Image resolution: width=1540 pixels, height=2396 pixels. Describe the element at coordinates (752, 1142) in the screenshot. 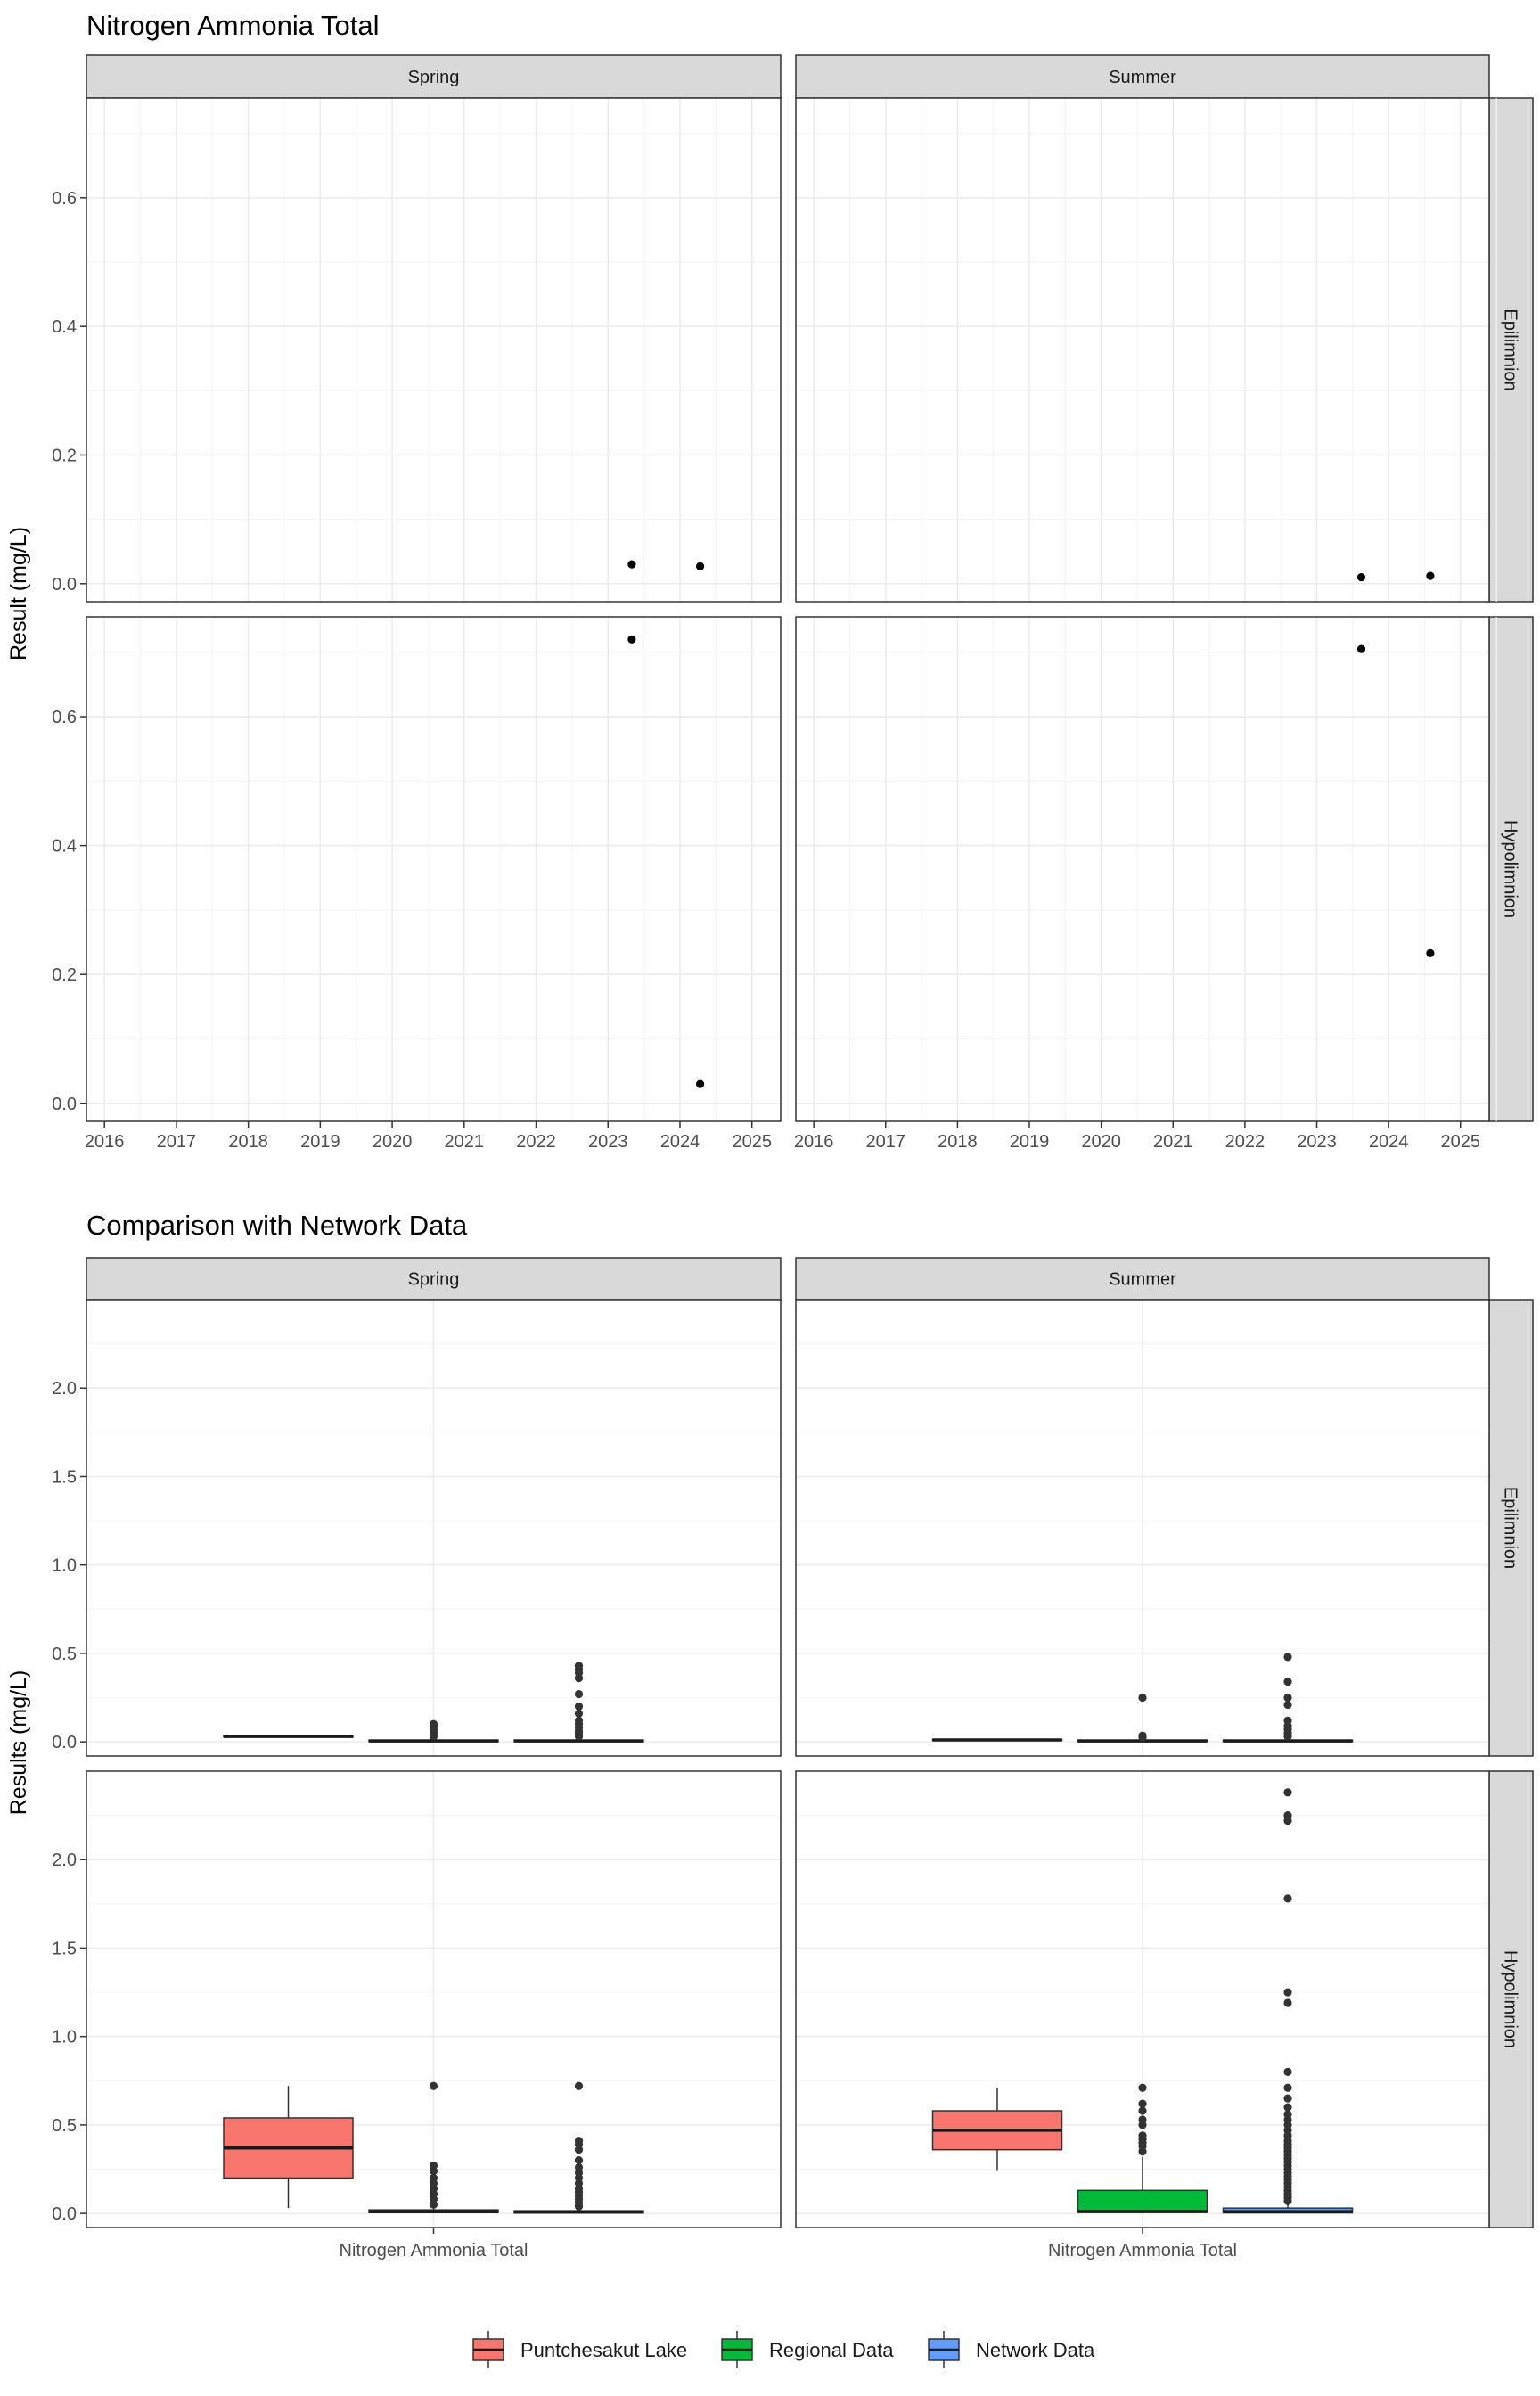

I see `x-tick-label-2025: 2025` at that location.